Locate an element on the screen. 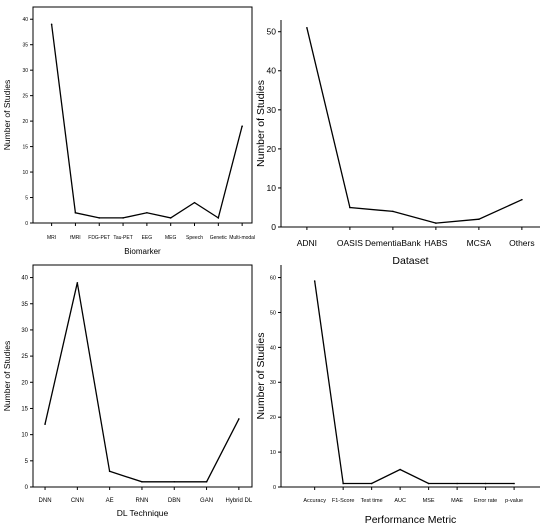 The image size is (550, 530). dltech-x-tick-label: Hybrid DL is located at coordinates (239, 501).